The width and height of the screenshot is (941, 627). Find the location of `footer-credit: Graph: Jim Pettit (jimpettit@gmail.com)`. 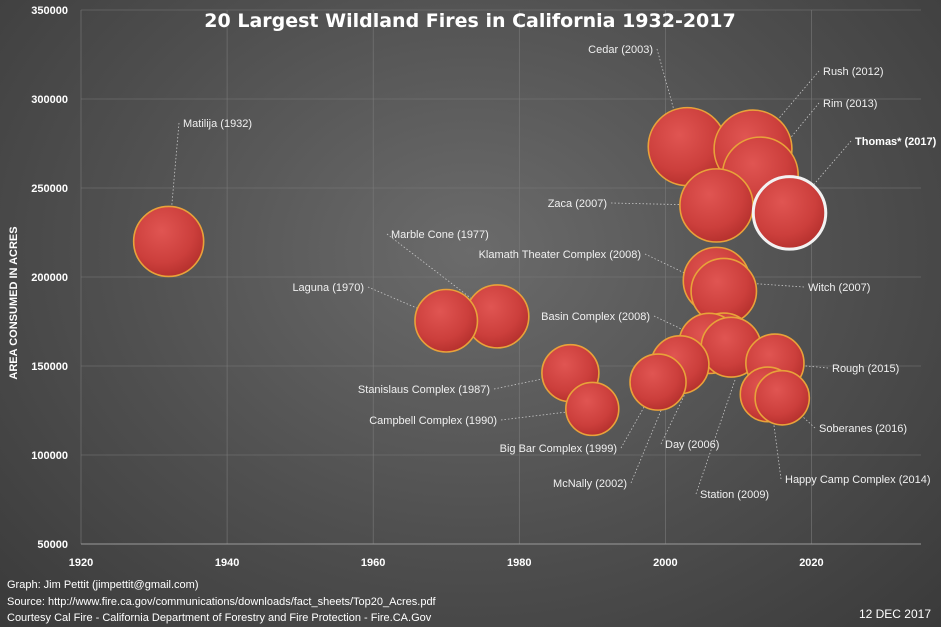

footer-credit: Graph: Jim Pettit (jimpettit@gmail.com) is located at coordinates (103, 585).